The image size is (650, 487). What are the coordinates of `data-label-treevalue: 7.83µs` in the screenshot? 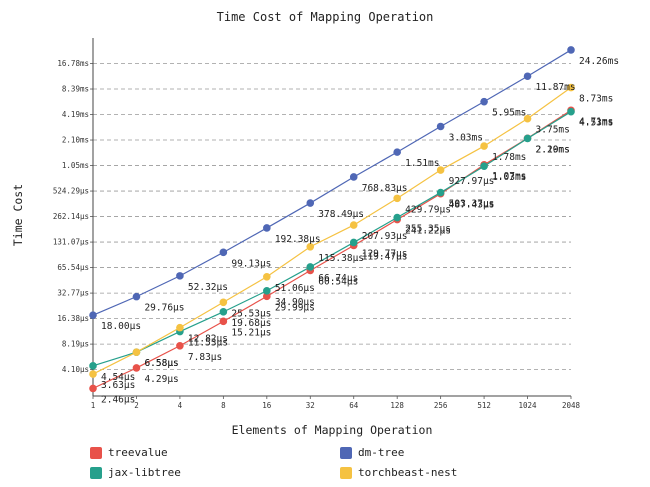 It's located at (205, 357).